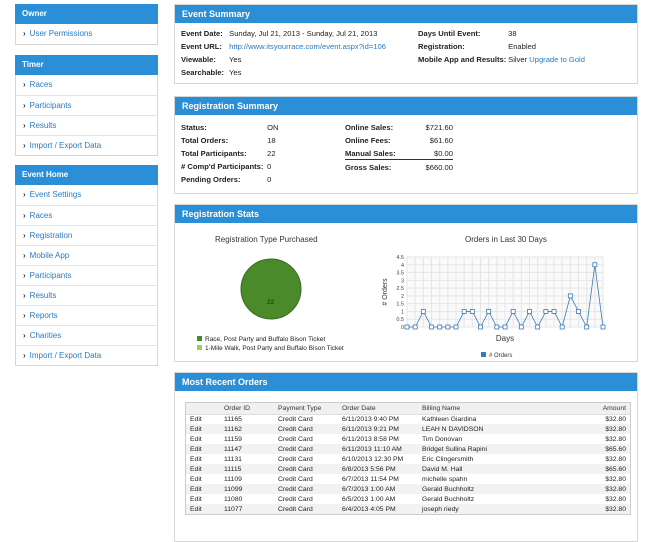 This screenshot has height=542, width=650. I want to click on sidebar-item-reports: › Reports, so click(86, 315).